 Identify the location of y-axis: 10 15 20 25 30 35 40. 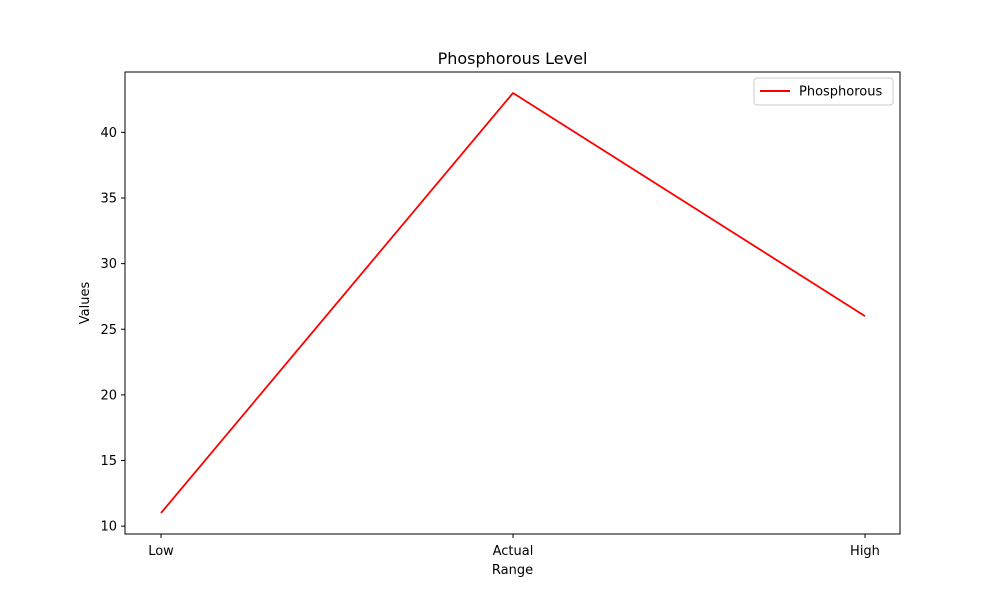
(112, 330).